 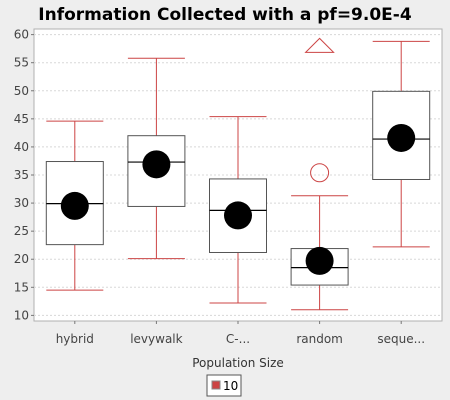 I want to click on legend-label: 10, so click(x=230, y=386).